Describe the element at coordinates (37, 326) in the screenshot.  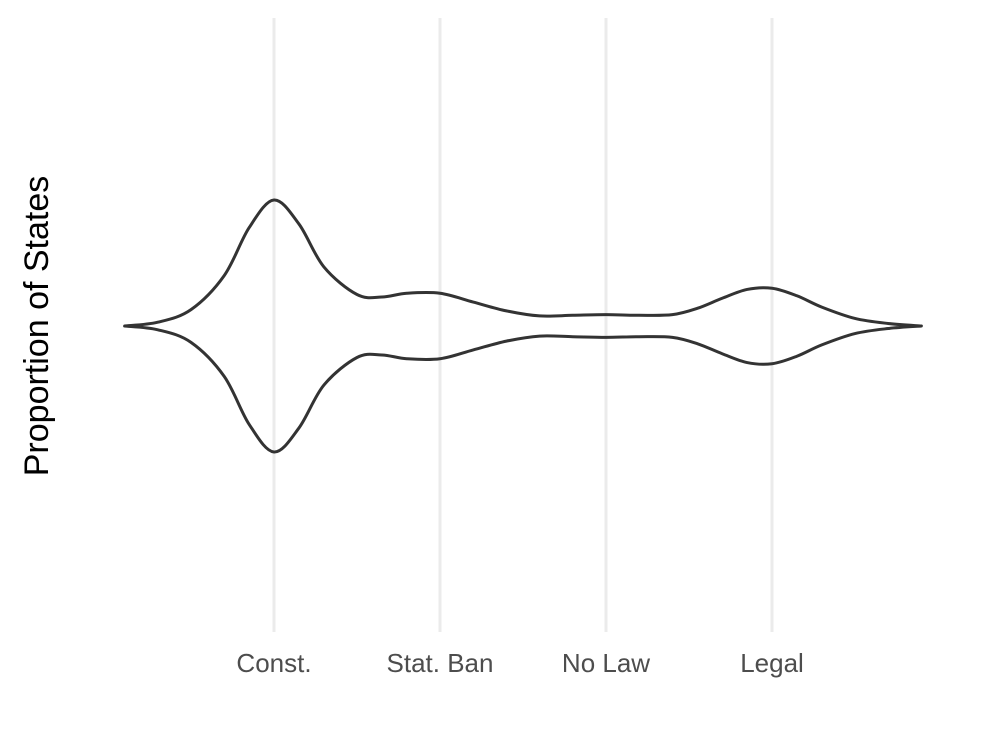
I see `y-axis-label: Proportion of States` at that location.